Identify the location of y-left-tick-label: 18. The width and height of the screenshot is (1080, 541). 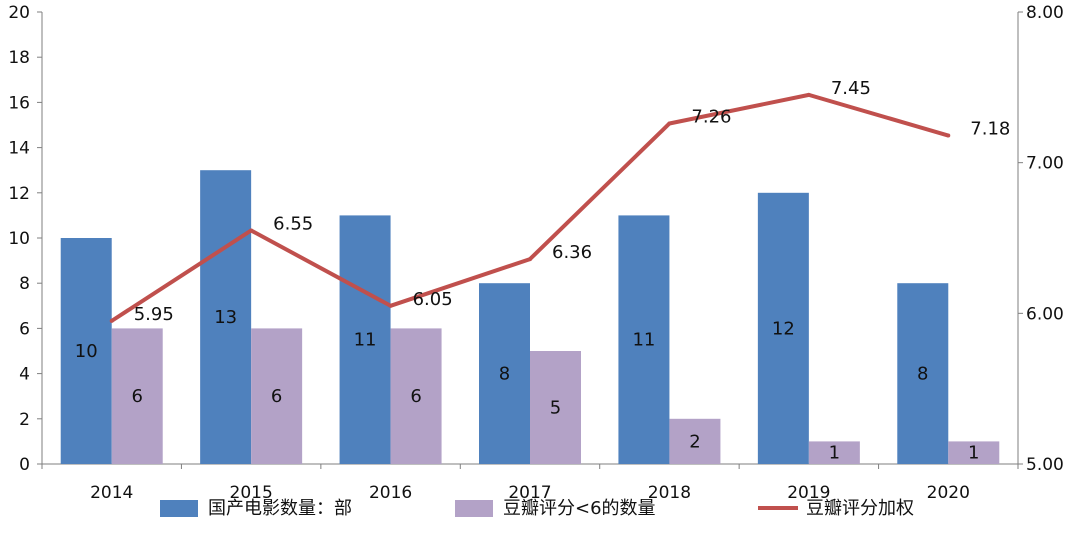
(19, 58).